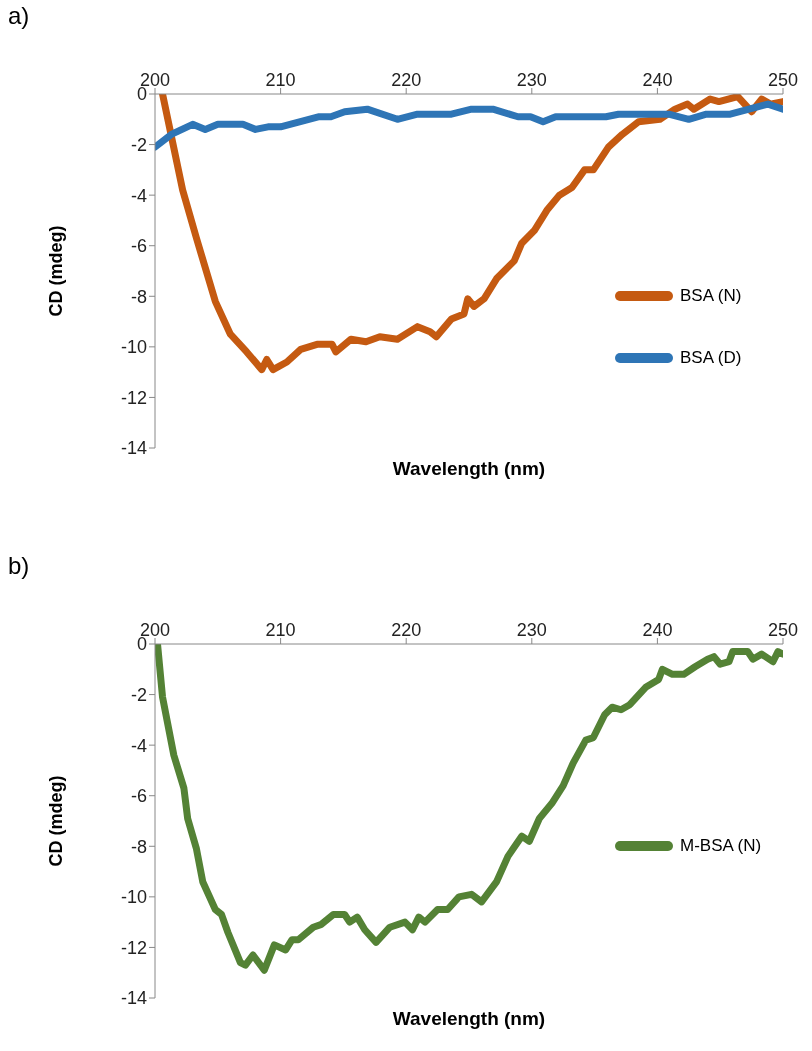 The height and width of the screenshot is (1051, 812). Describe the element at coordinates (19, 16) in the screenshot. I see `text: a)` at that location.